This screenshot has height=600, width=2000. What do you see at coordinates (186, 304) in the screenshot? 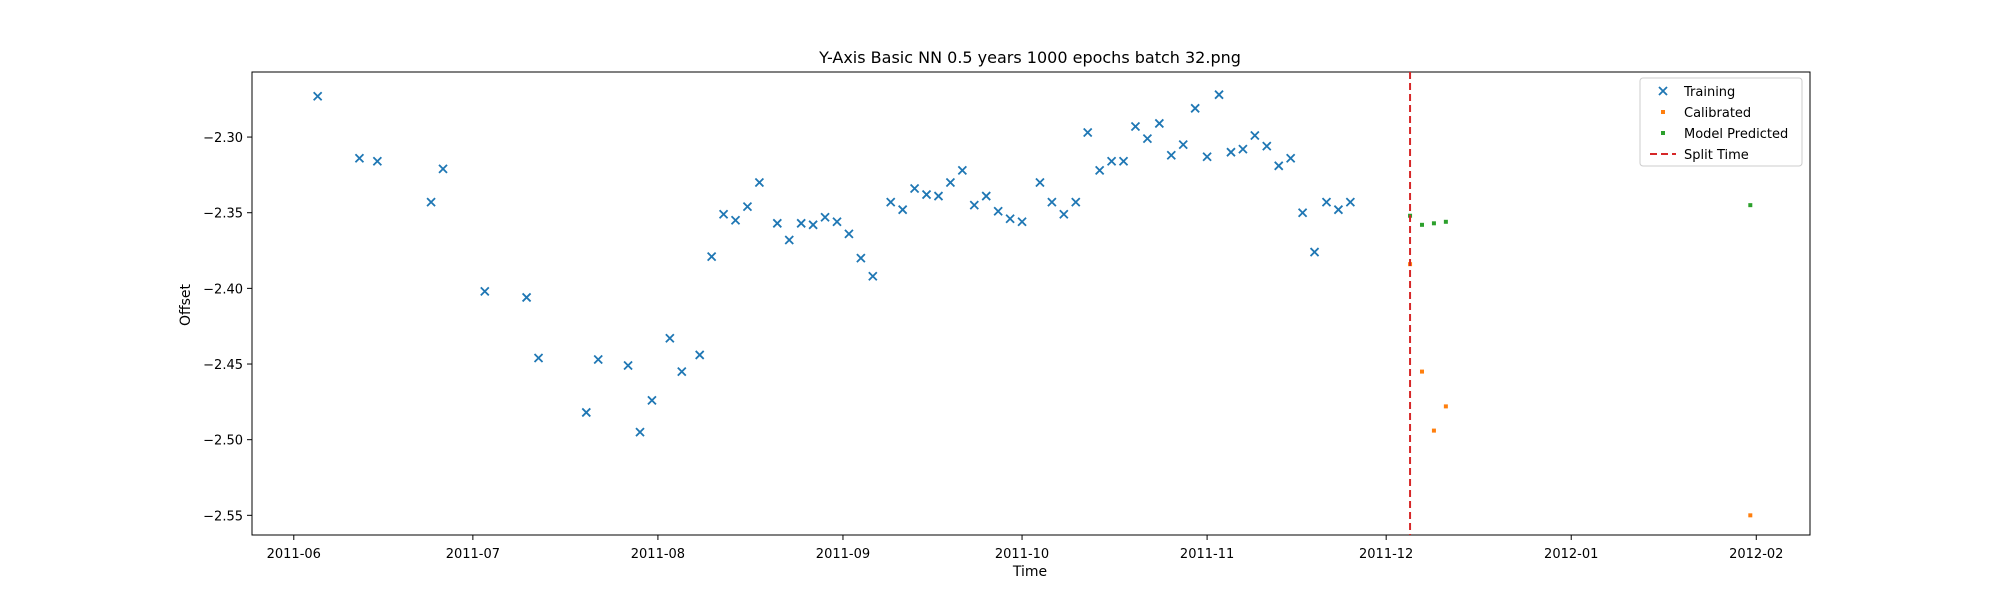
I see `y-axis-label: Offset` at bounding box center [186, 304].